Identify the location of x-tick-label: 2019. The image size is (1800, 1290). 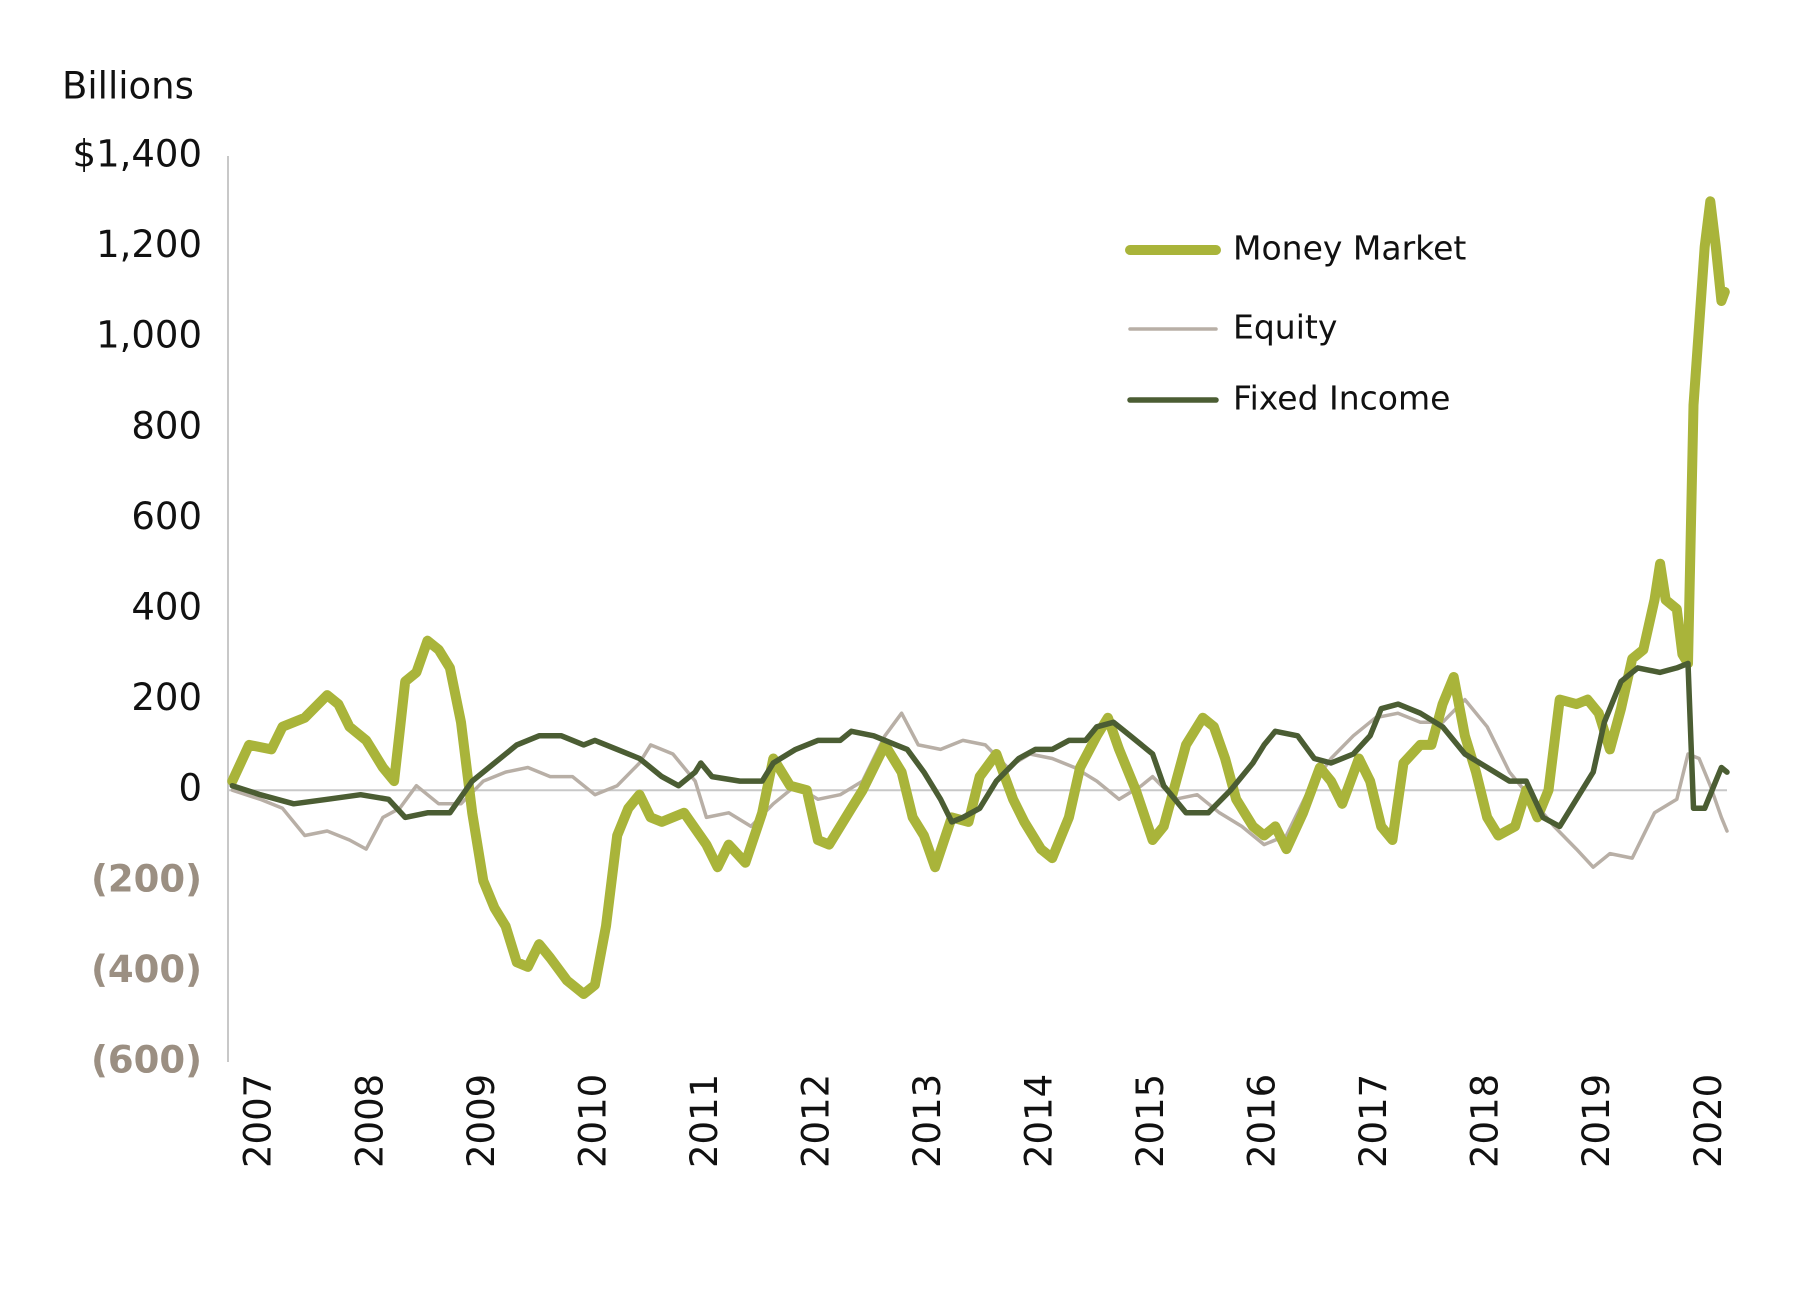
(1596, 1121).